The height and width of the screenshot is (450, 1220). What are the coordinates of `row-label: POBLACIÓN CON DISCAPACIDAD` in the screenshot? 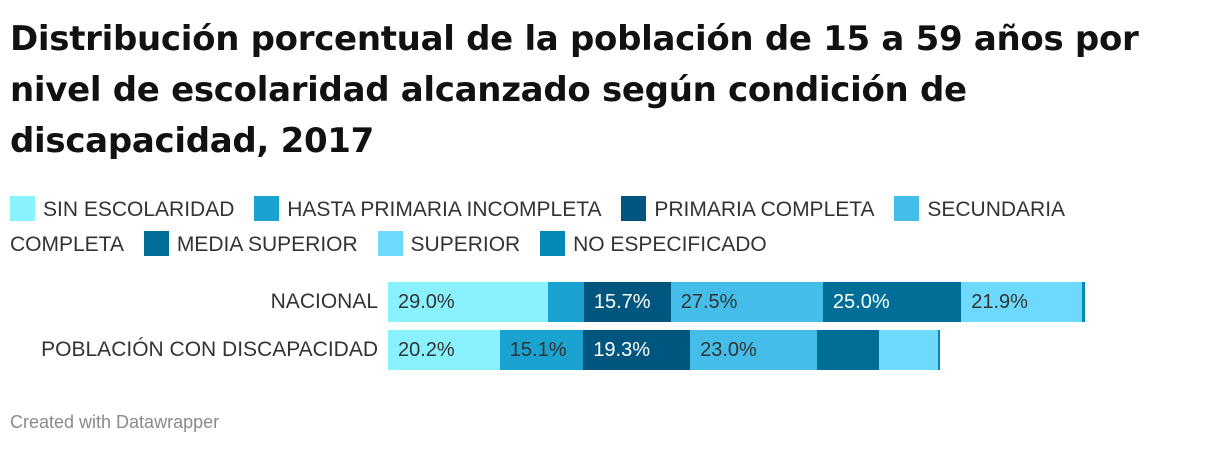 It's located at (209, 349).